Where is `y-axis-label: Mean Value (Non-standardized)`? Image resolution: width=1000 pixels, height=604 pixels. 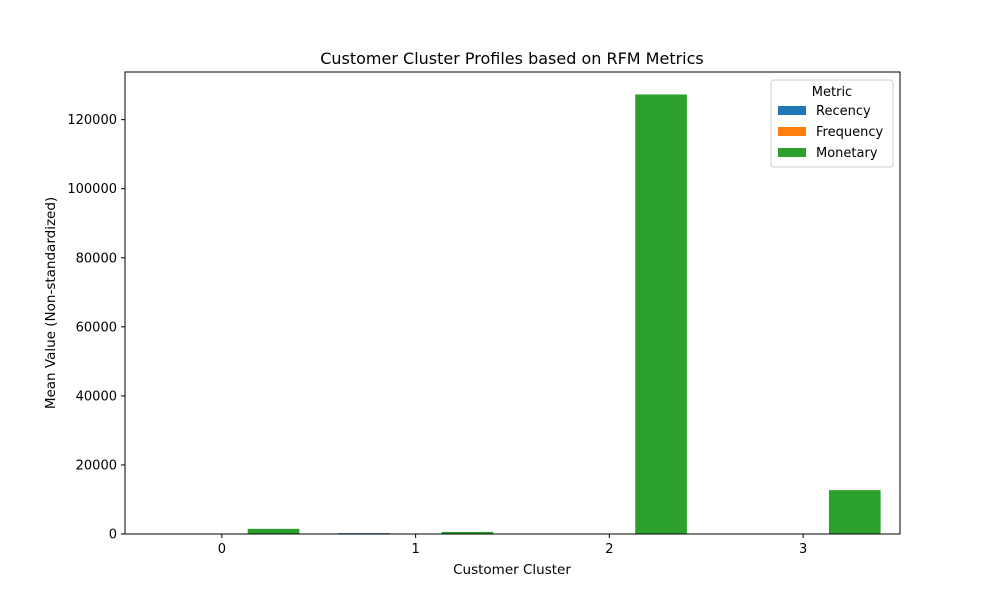 y-axis-label: Mean Value (Non-standardized) is located at coordinates (51, 303).